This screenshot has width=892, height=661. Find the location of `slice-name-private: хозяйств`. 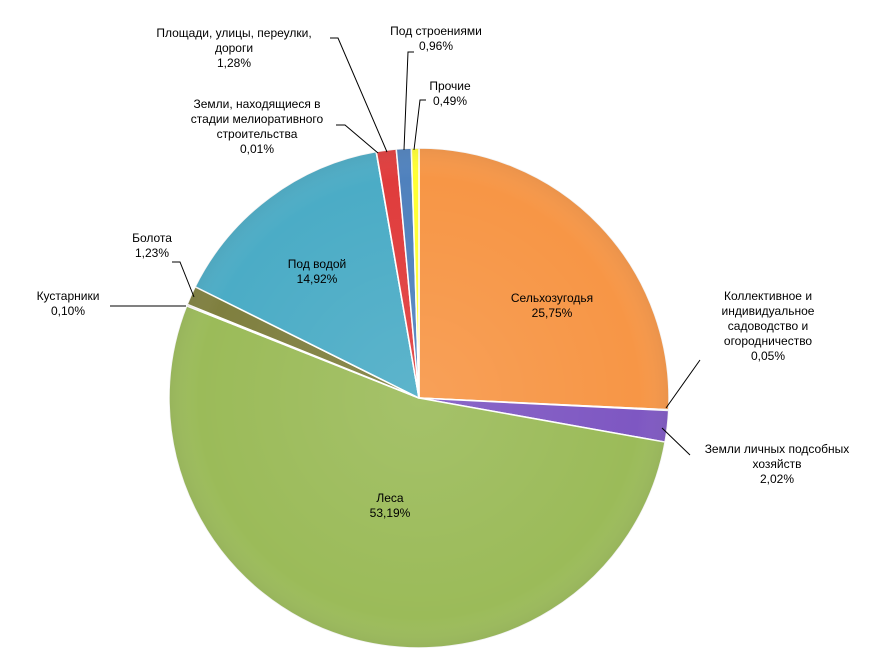

slice-name-private: хозяйств is located at coordinates (777, 464).